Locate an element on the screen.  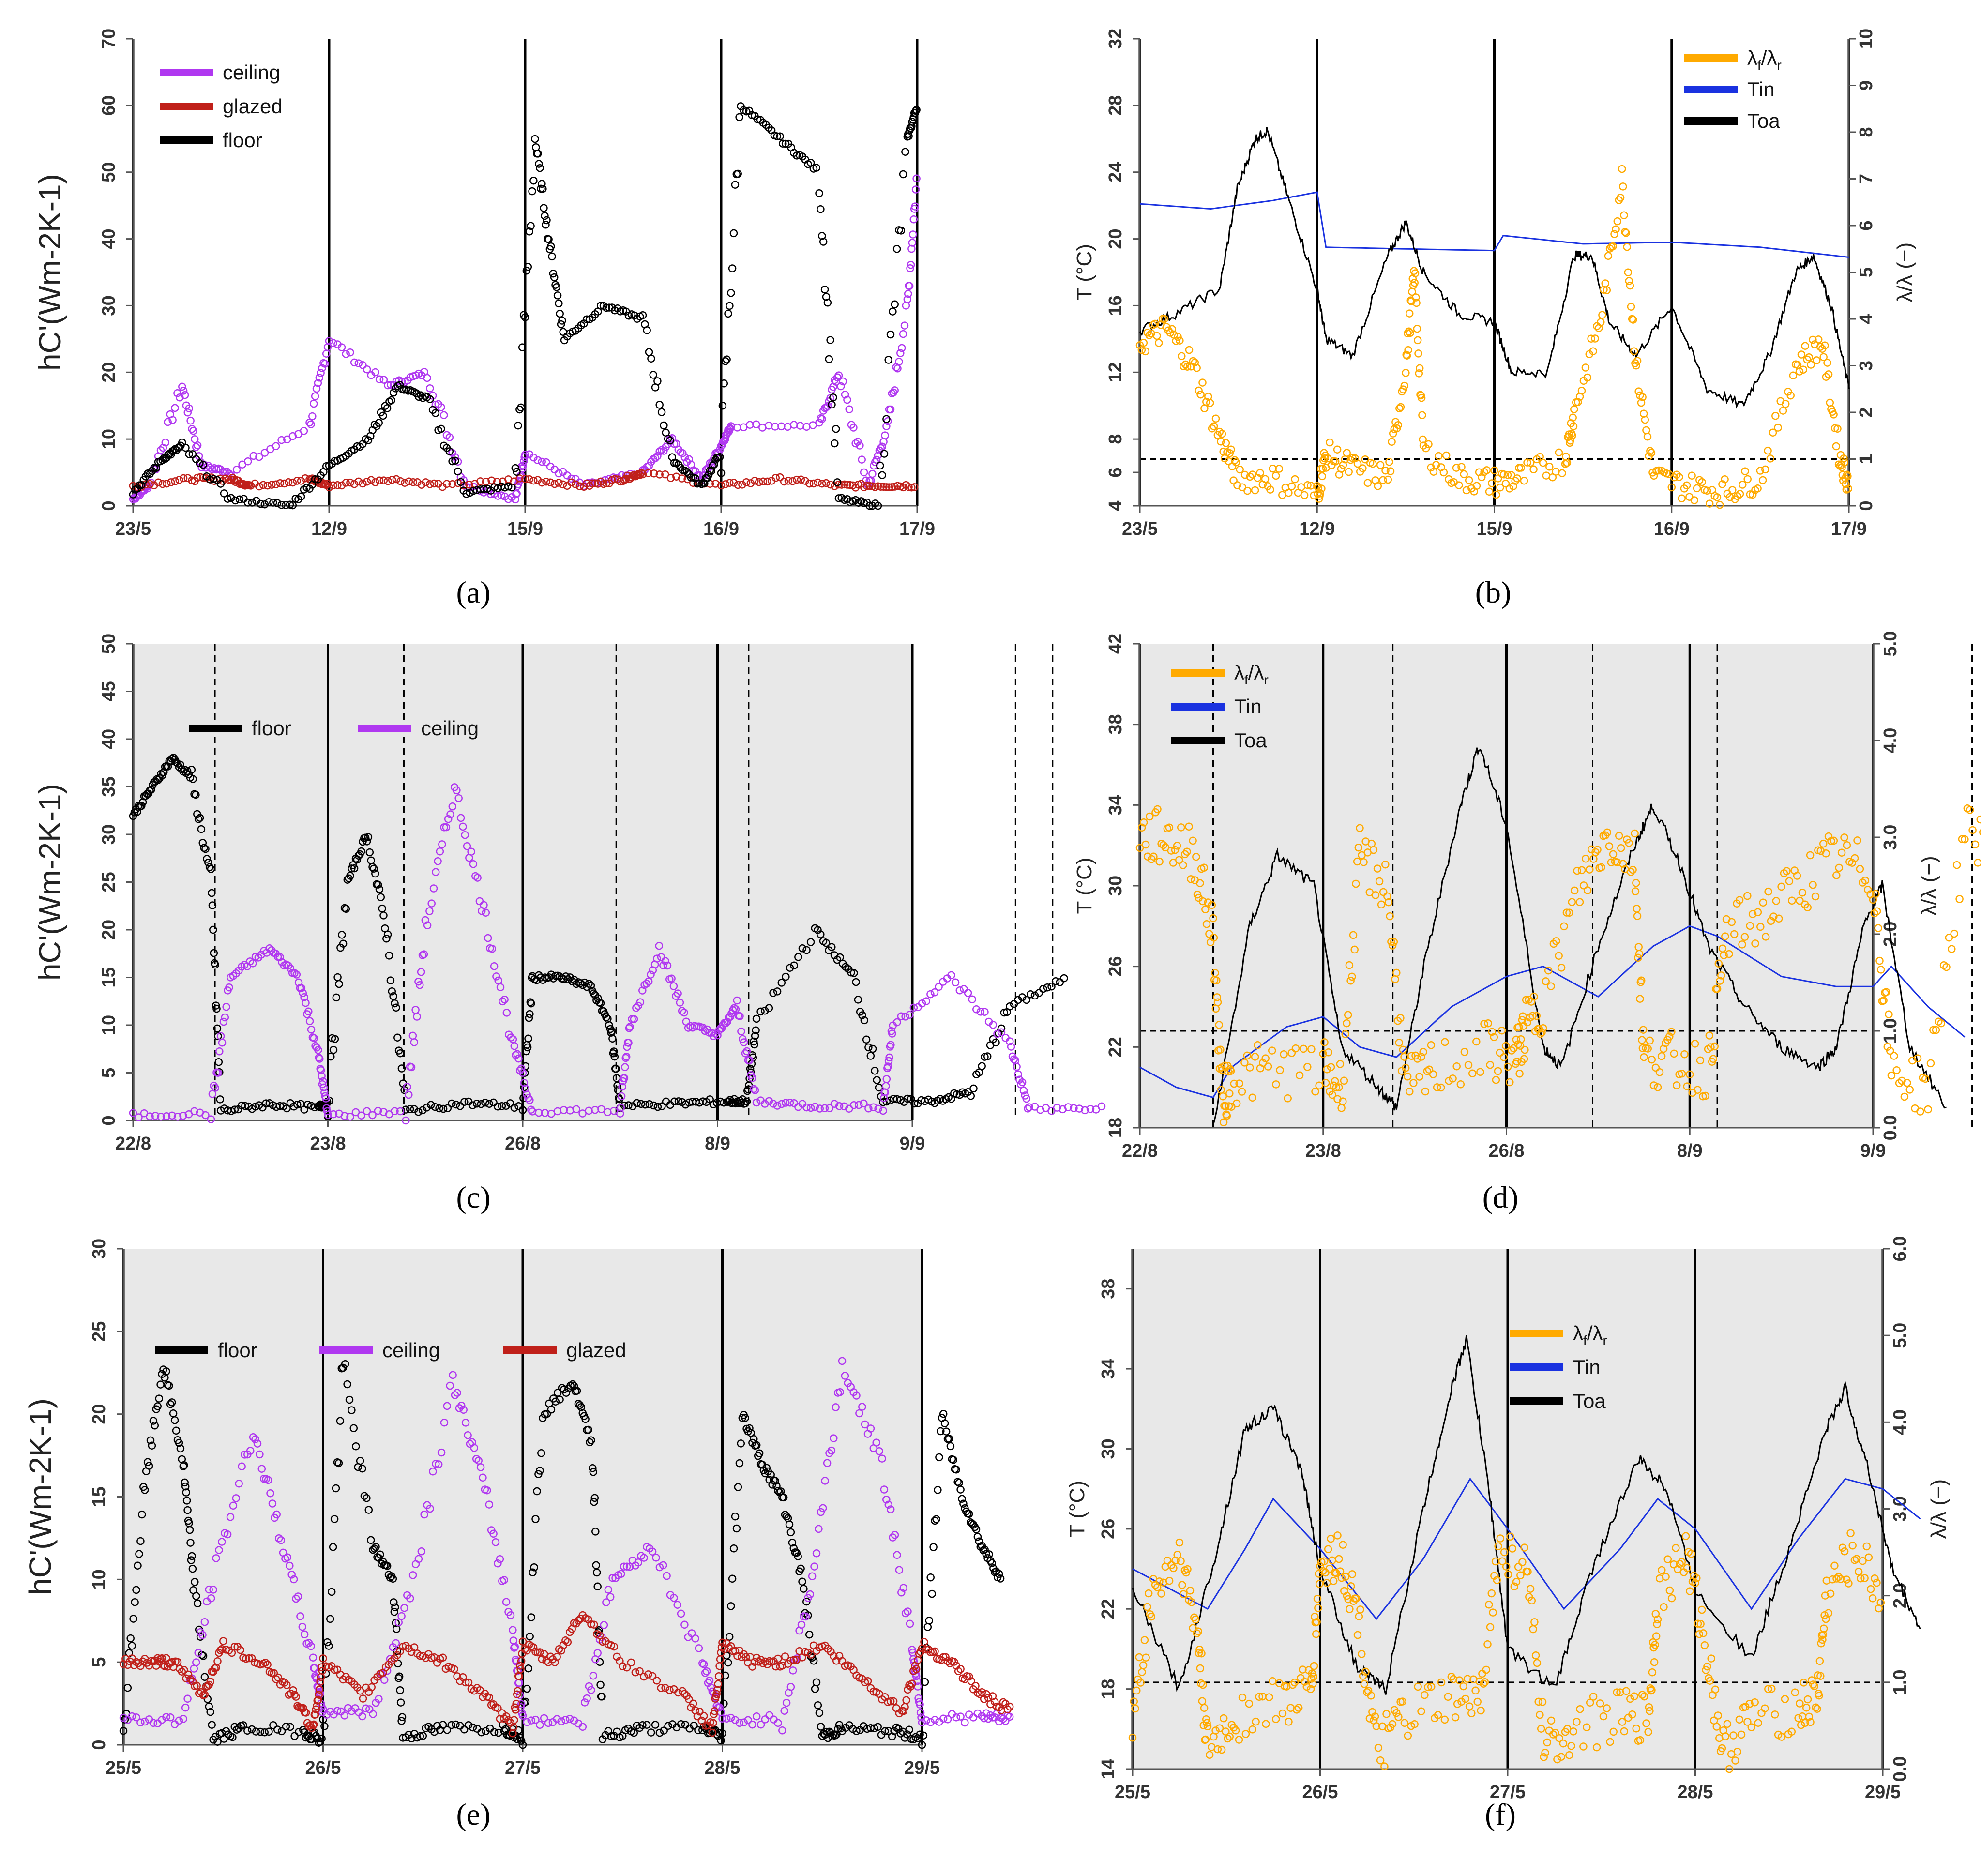
y-right-tick-label: 7 is located at coordinates (1866, 179).